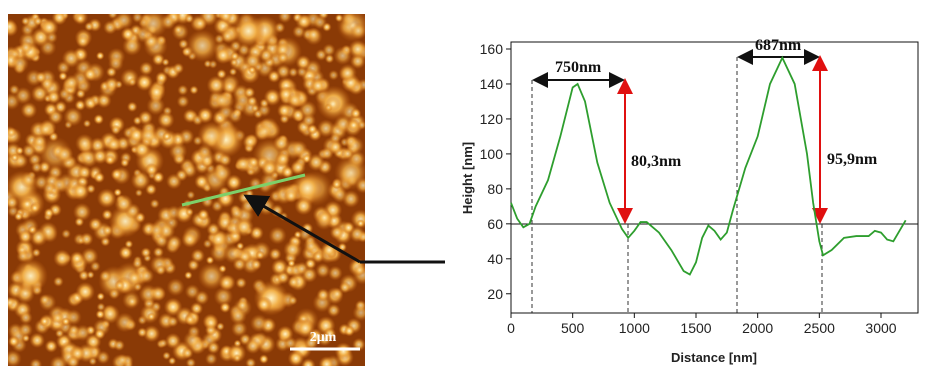  I want to click on y-axis-label: Height [nm], so click(467, 178).